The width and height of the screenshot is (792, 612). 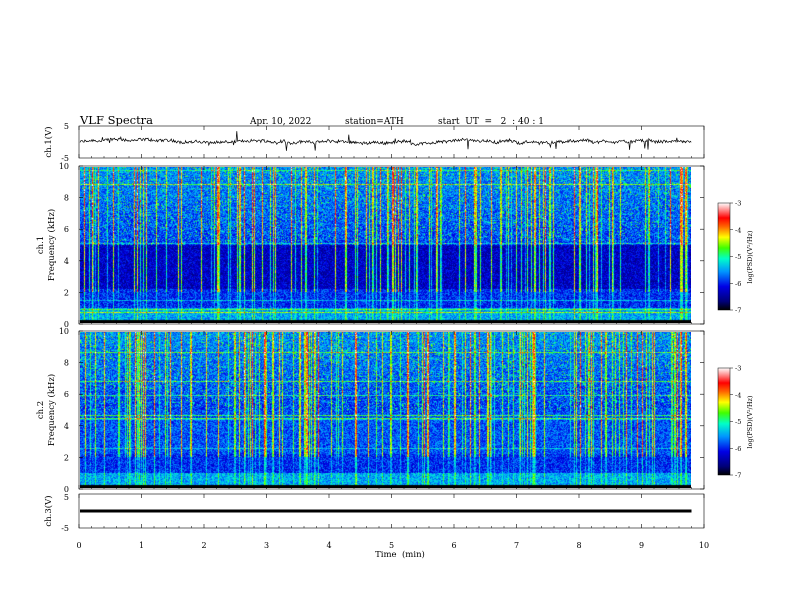 What do you see at coordinates (41, 410) in the screenshot?
I see `ch2-channel-label: ch.2` at bounding box center [41, 410].